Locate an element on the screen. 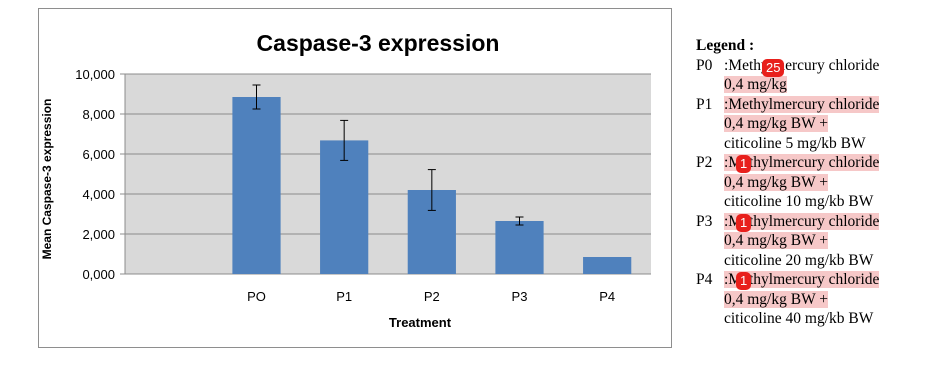 The height and width of the screenshot is (378, 949). x-axis-label: Treatment is located at coordinates (420, 322).